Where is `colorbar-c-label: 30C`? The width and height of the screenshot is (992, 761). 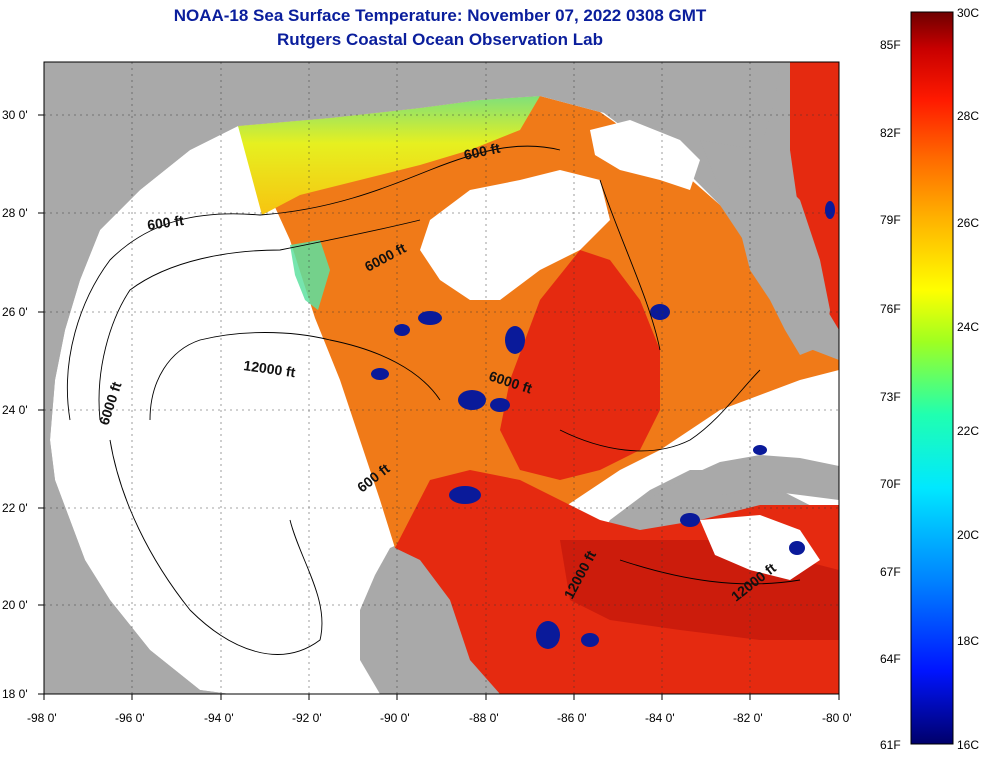 colorbar-c-label: 30C is located at coordinates (968, 13).